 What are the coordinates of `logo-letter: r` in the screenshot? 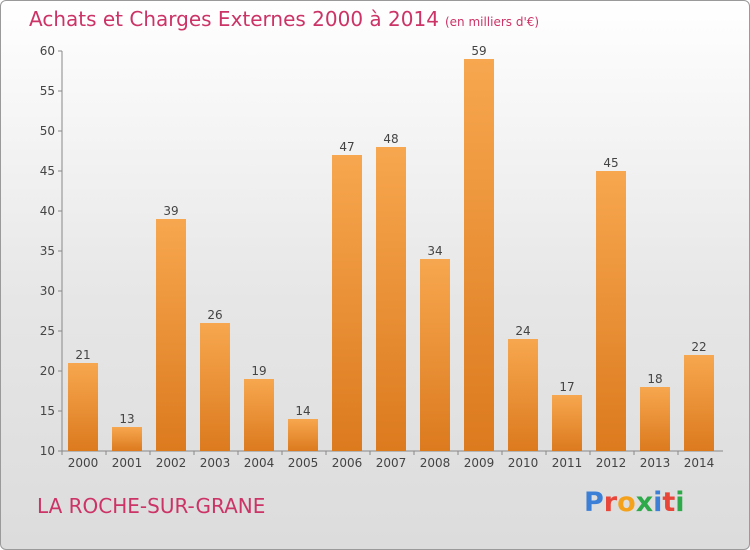 It's located at (610, 502).